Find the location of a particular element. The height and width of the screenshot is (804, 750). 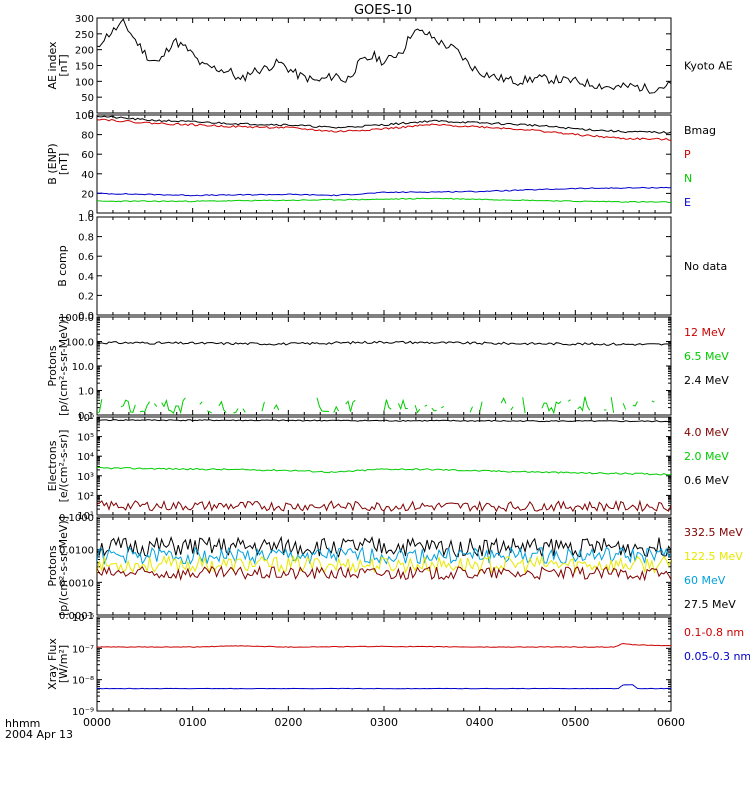

series-line-2-0-mev is located at coordinates (384, 471).